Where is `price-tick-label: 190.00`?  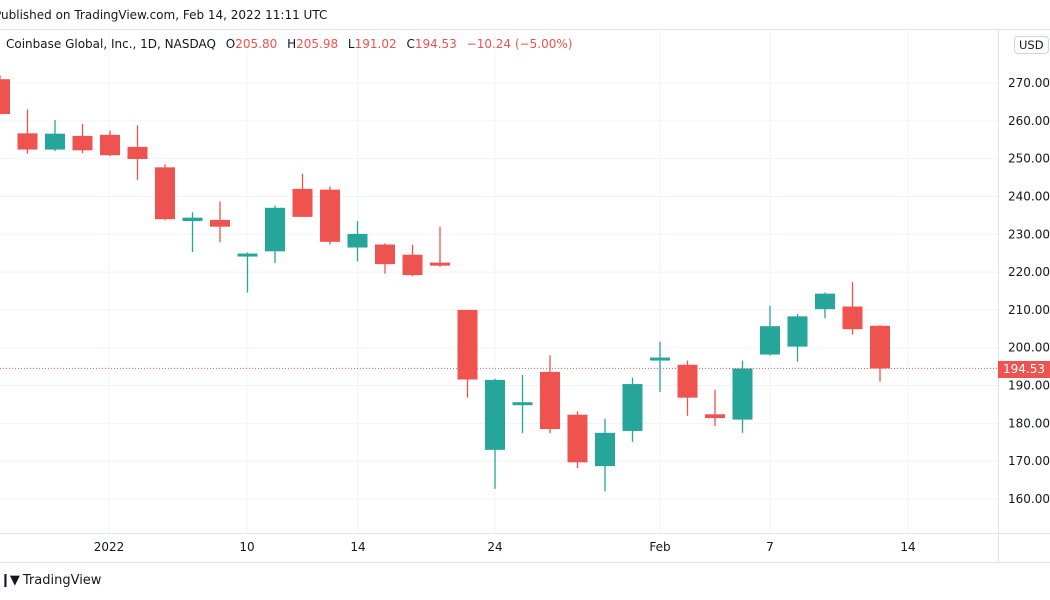
price-tick-label: 190.00 is located at coordinates (1029, 386).